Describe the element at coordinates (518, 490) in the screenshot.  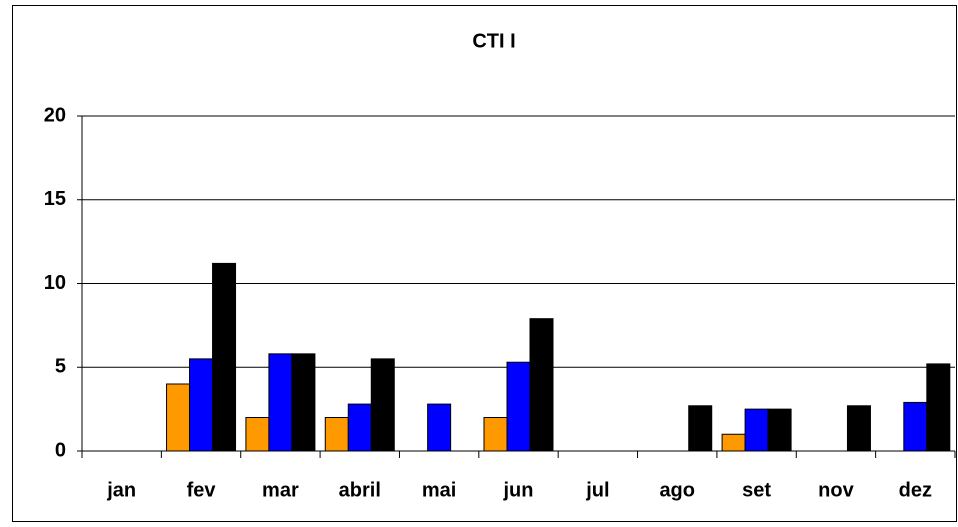
I see `x-tick-label: jun` at that location.